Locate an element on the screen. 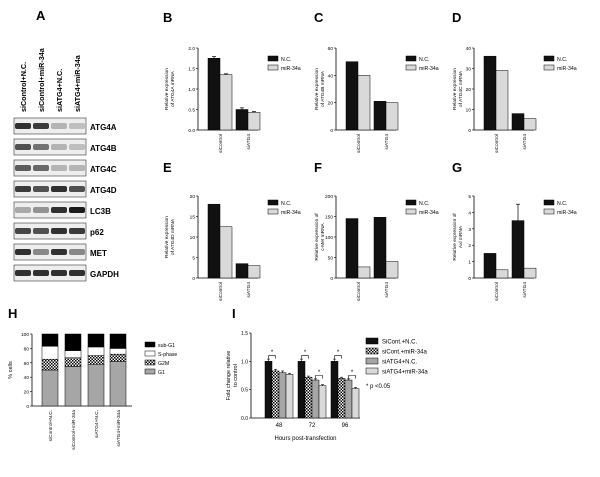 This screenshot has height=477, width=600. legend-swatch-G is located at coordinates (549, 202).